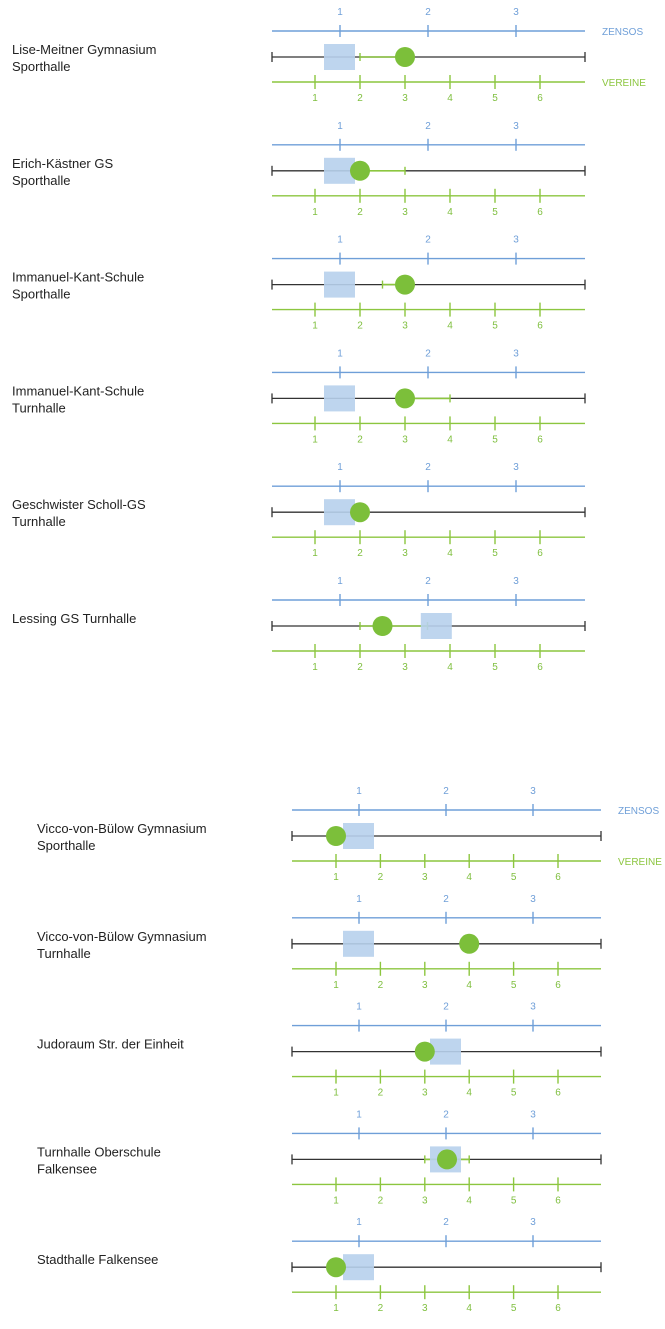 The height and width of the screenshot is (1329, 665). Describe the element at coordinates (74, 618) in the screenshot. I see `venue-label: Lessing GS Turnhalle` at that location.